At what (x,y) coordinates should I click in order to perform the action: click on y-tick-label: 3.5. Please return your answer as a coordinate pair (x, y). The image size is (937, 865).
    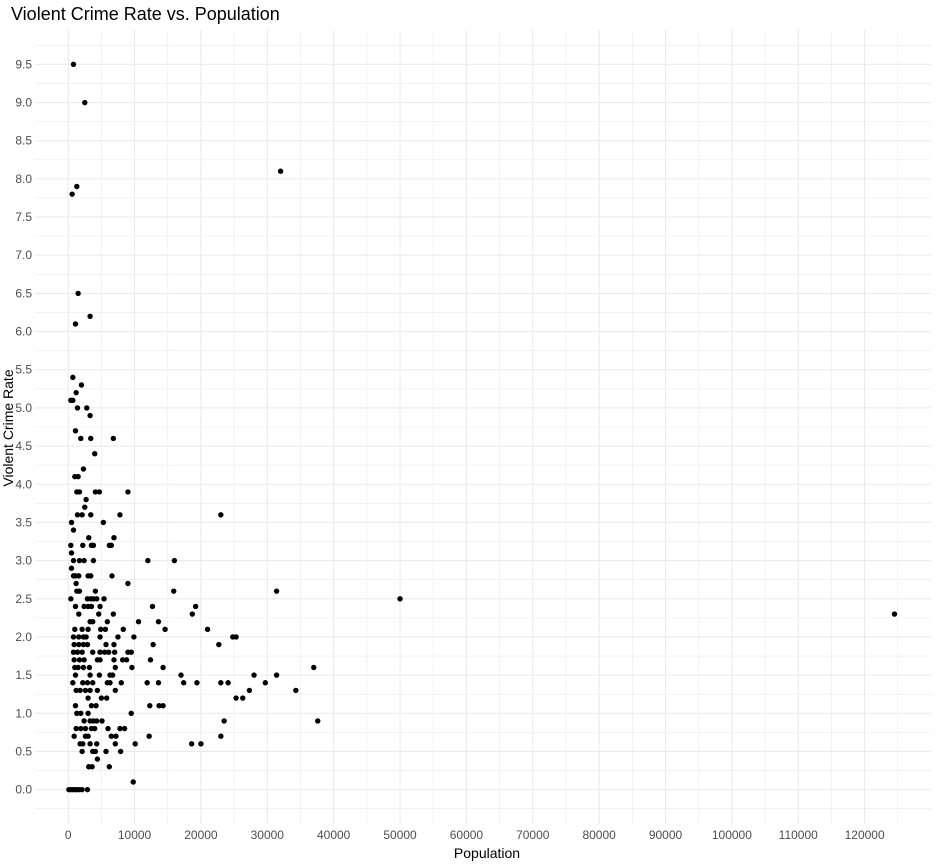
    Looking at the image, I should click on (23, 522).